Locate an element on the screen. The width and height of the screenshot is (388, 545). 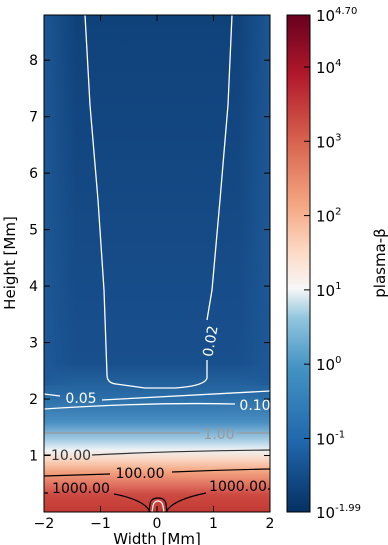
colorbar-tick-label: 10¹ is located at coordinates (328, 290).